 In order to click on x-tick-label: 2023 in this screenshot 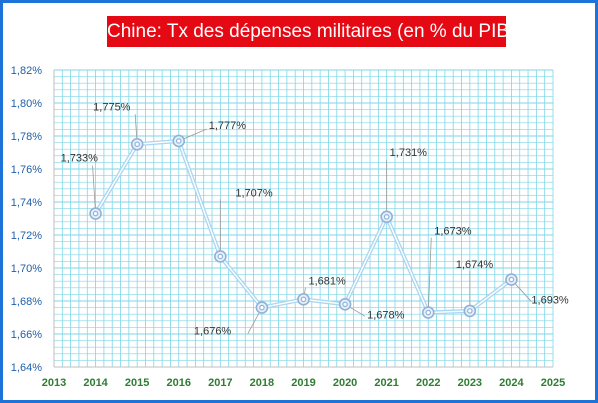, I will do `click(470, 383)`.